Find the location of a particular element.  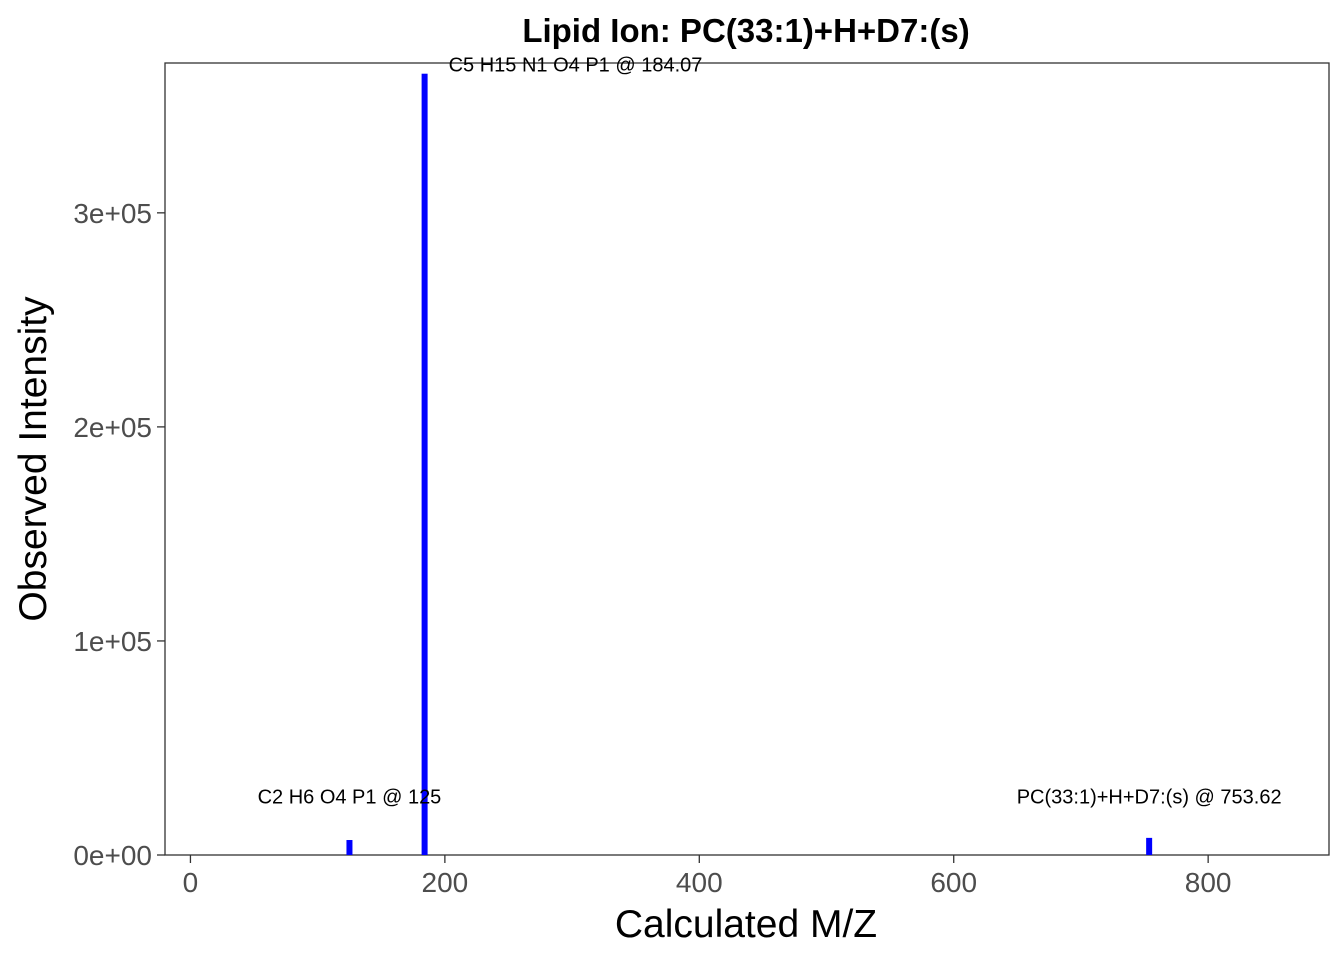

x-tick-label: 400 is located at coordinates (699, 882).